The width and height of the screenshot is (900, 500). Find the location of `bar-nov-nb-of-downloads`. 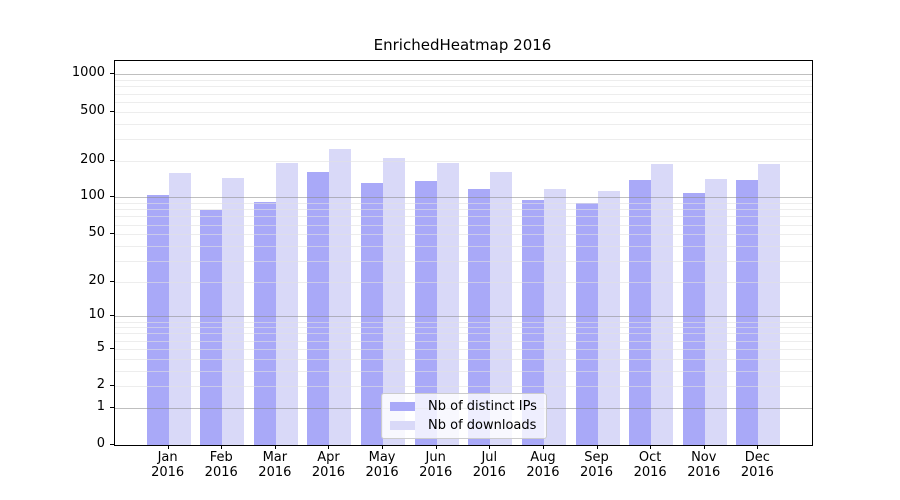

bar-nov-nb-of-downloads is located at coordinates (715, 312).